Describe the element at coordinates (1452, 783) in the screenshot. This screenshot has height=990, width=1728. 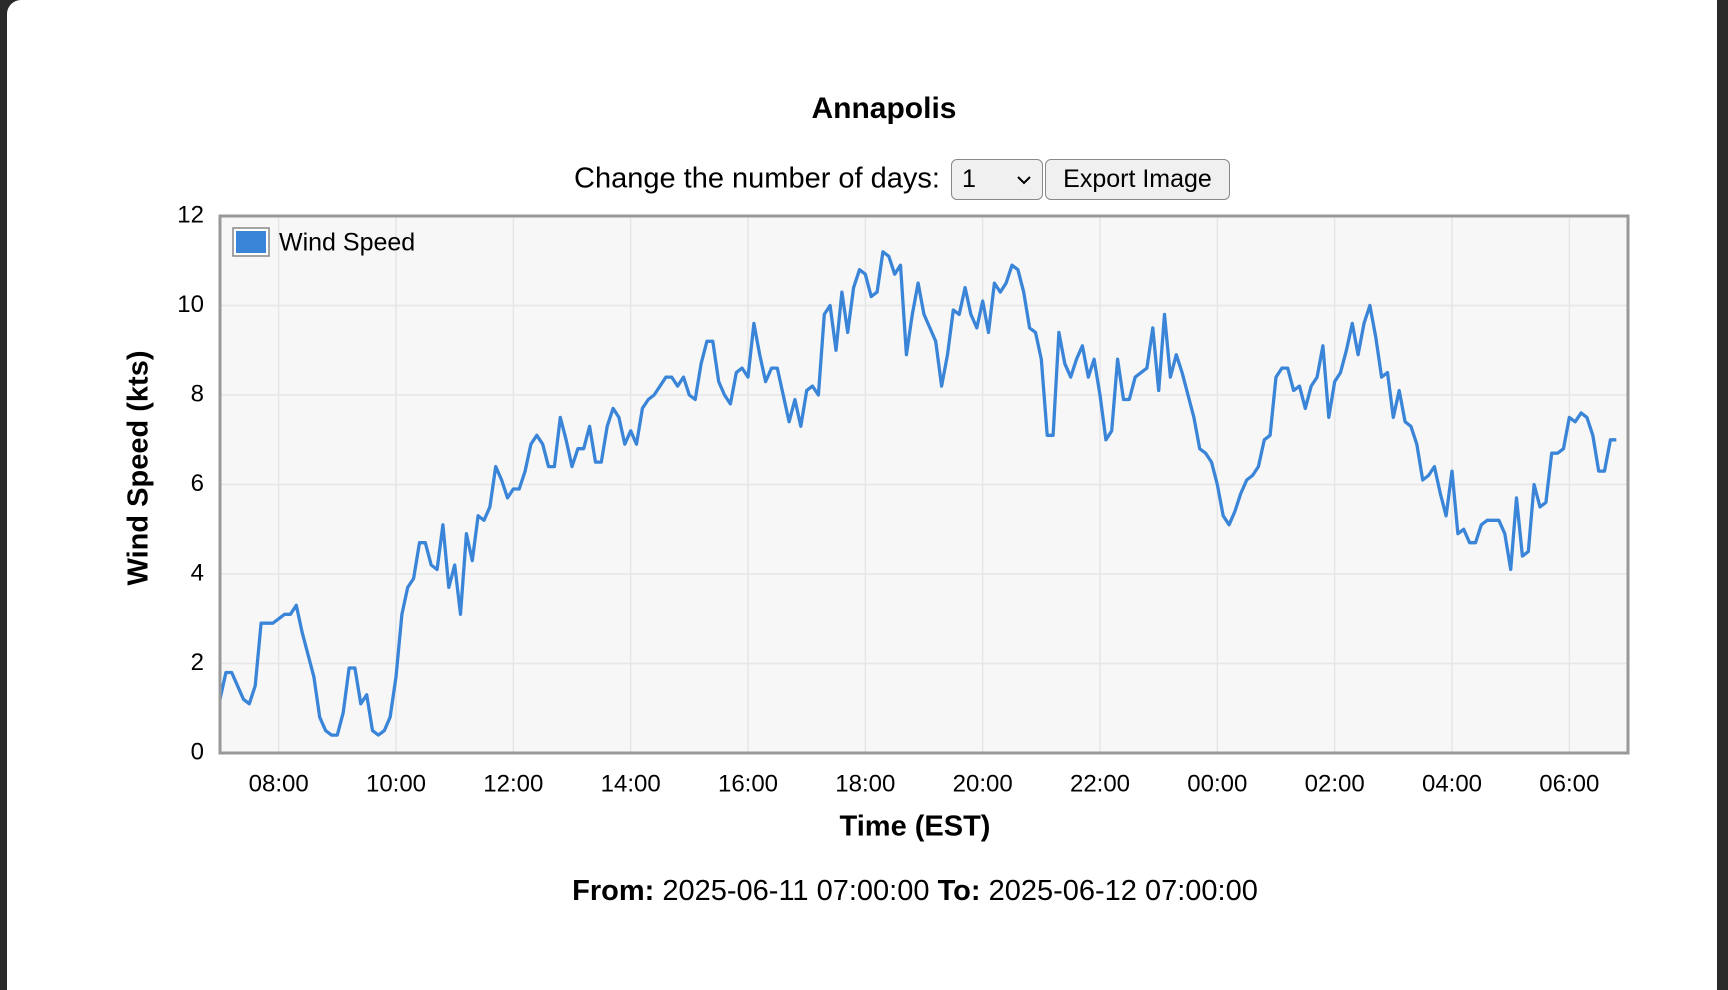
I see `x-tick-label: 04:00` at that location.